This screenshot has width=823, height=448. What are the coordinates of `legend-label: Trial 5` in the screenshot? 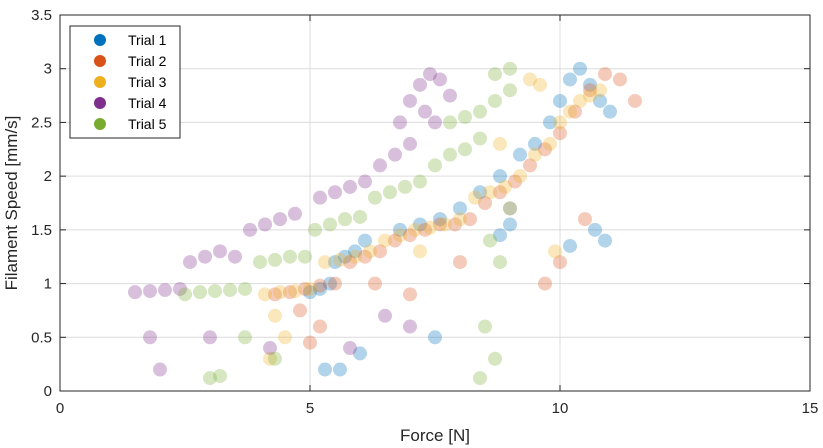 It's located at (147, 124).